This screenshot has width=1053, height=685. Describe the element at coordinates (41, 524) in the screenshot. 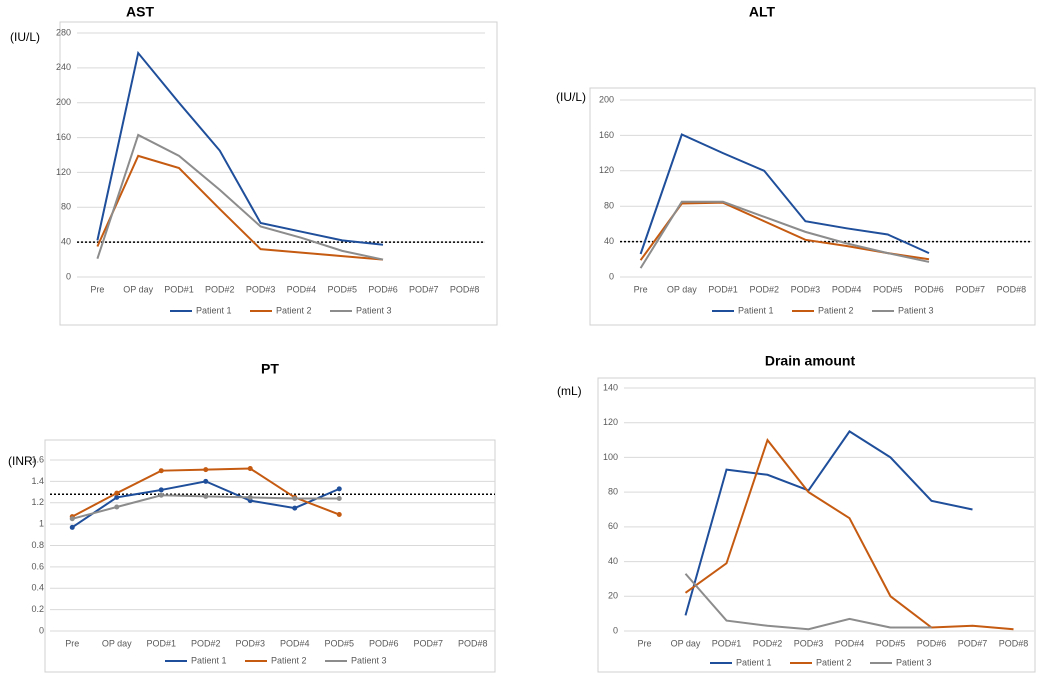

I see `y-tick-label: 1` at that location.